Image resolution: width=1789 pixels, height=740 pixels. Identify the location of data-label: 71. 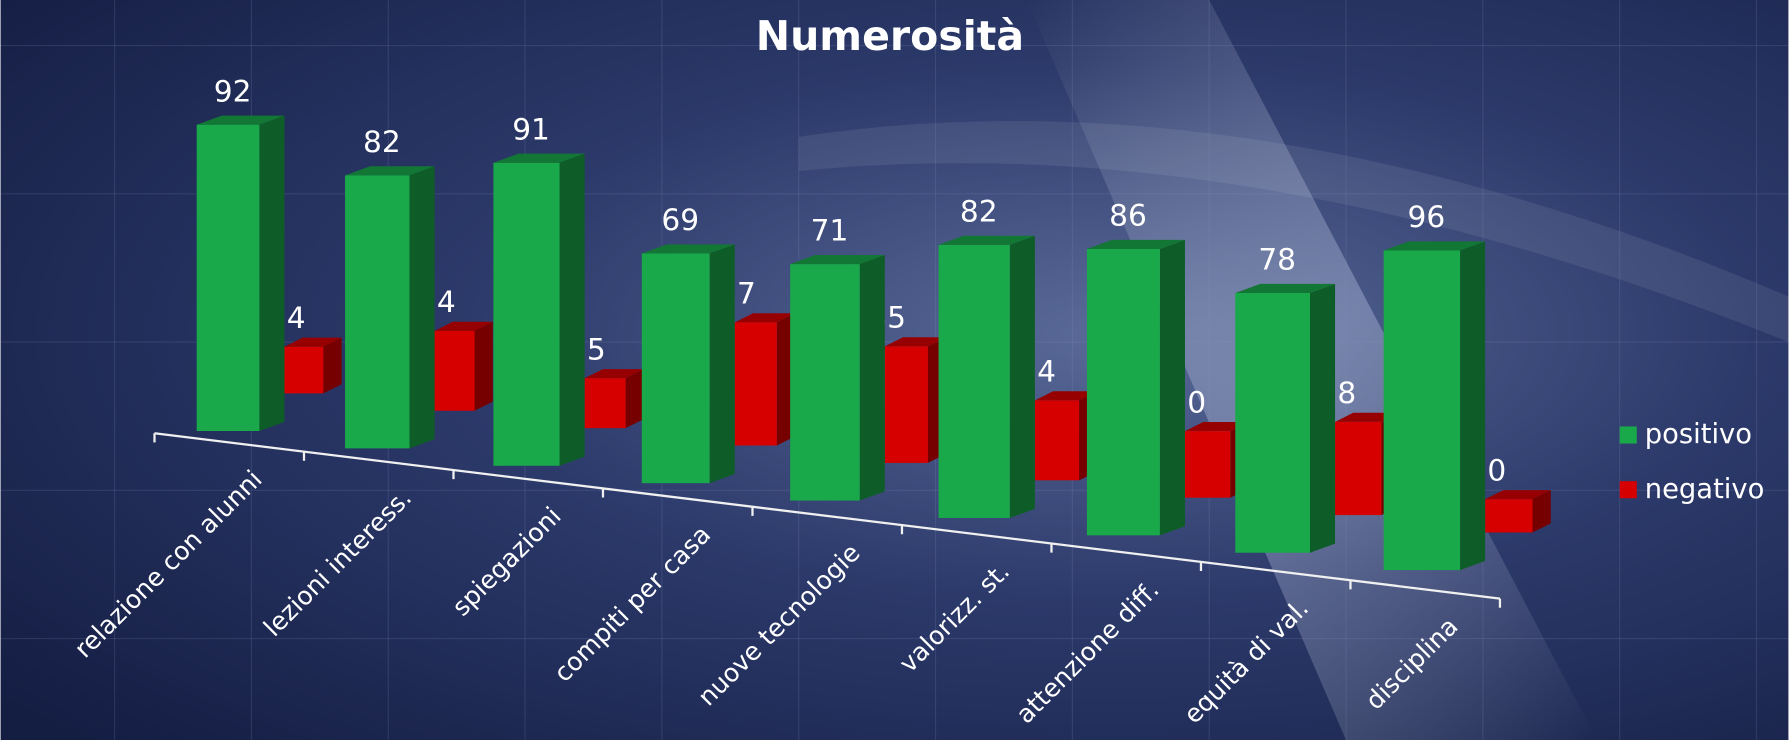
(830, 230).